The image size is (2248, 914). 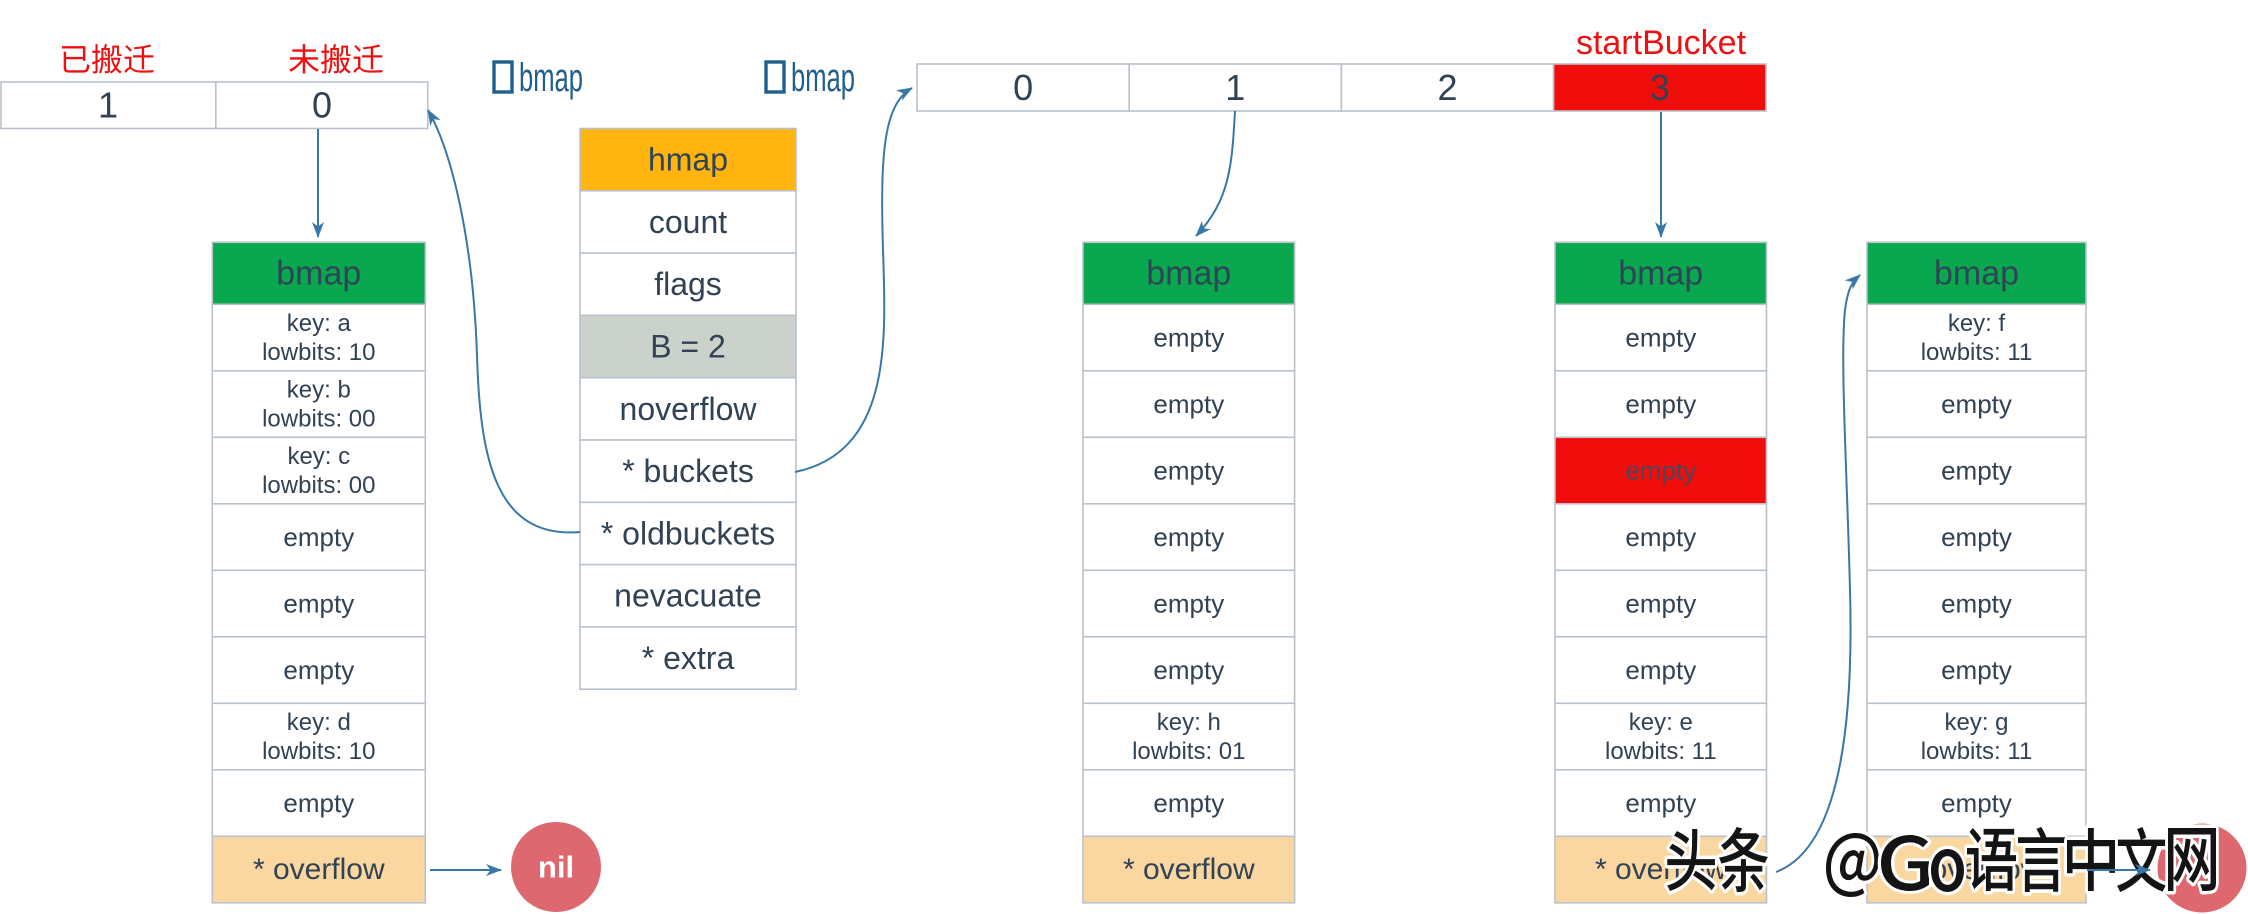 I want to click on svg-text: key: g, so click(x=1976, y=722).